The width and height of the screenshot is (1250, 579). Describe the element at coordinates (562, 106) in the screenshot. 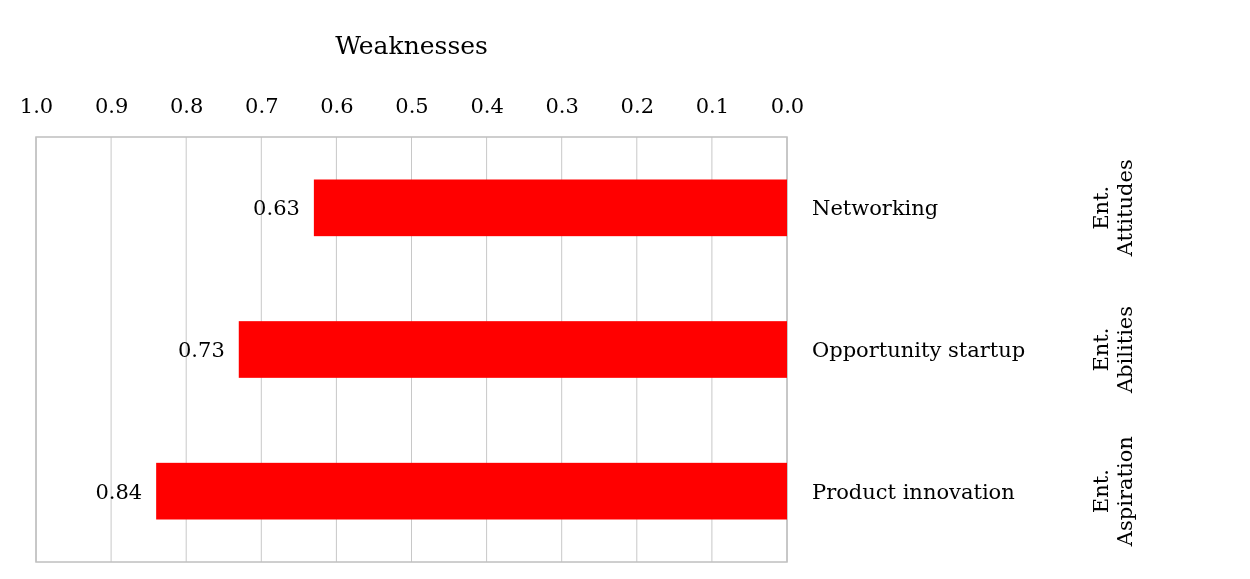

I see `x-tick-label: 0.3` at that location.